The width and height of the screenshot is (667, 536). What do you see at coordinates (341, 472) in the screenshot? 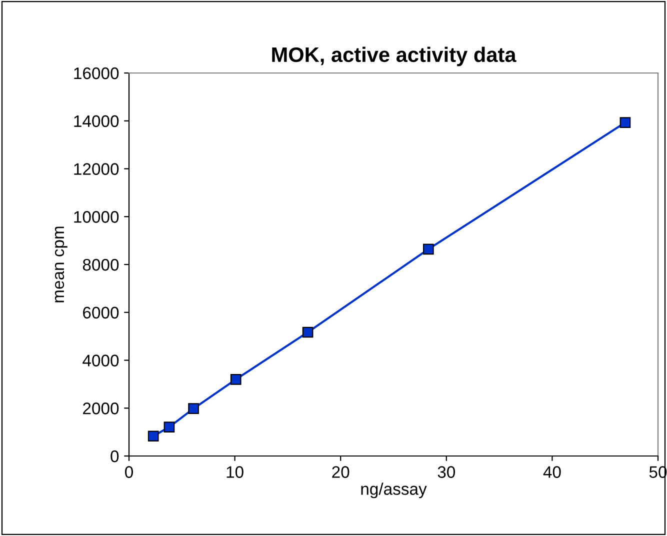
I see `x-tick-label: 20` at bounding box center [341, 472].